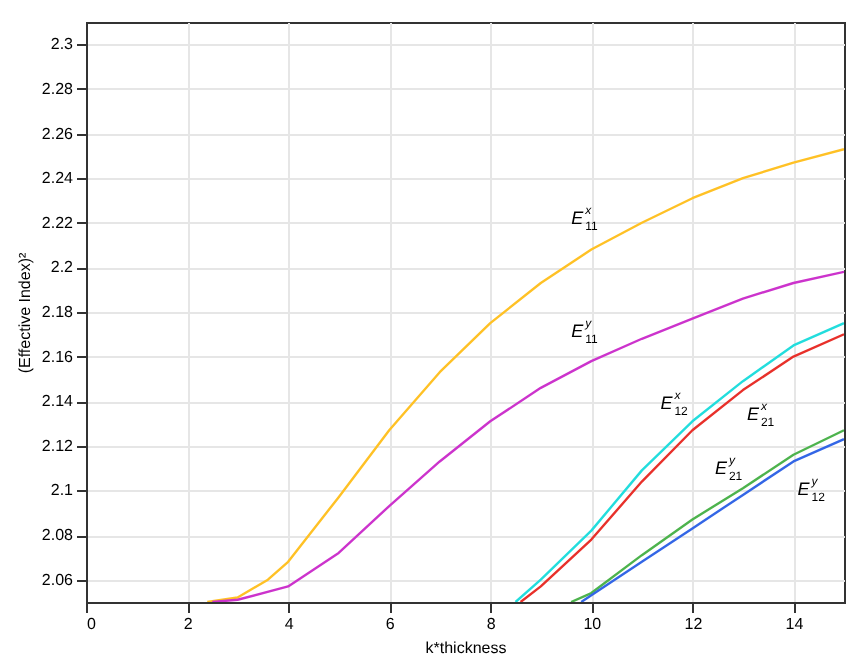  I want to click on x-tick-label: 10, so click(593, 624).